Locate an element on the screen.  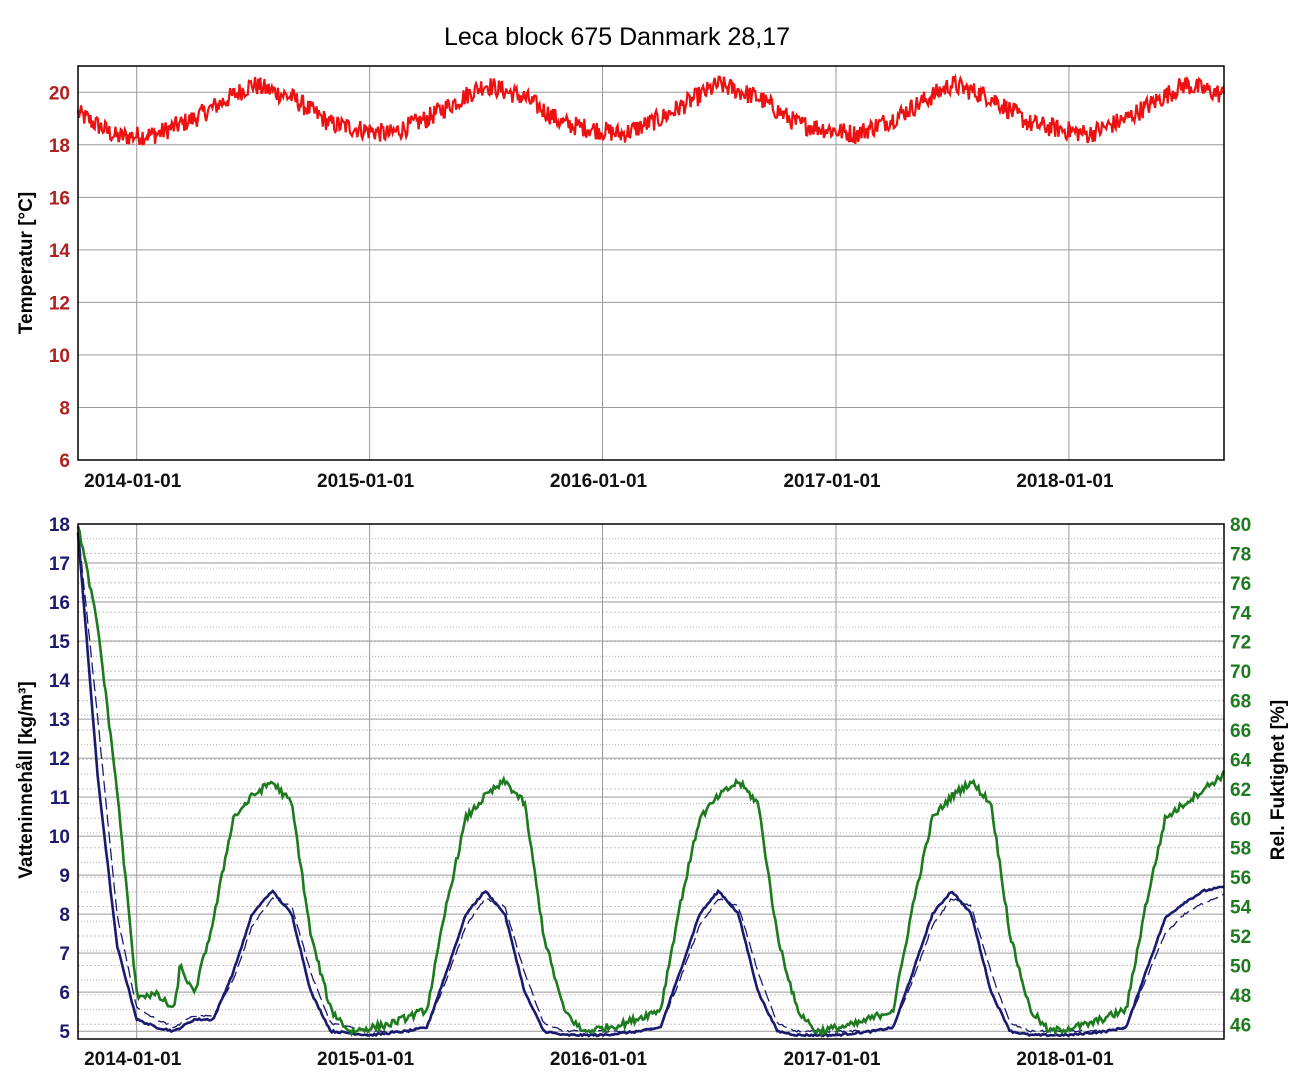
top-y-tick-label: 20 is located at coordinates (59, 93).